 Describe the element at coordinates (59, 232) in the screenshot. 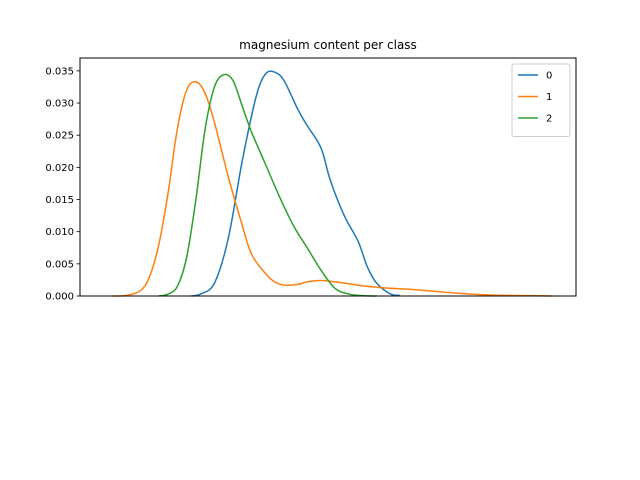

I see `y-tick-label: 0.010` at that location.